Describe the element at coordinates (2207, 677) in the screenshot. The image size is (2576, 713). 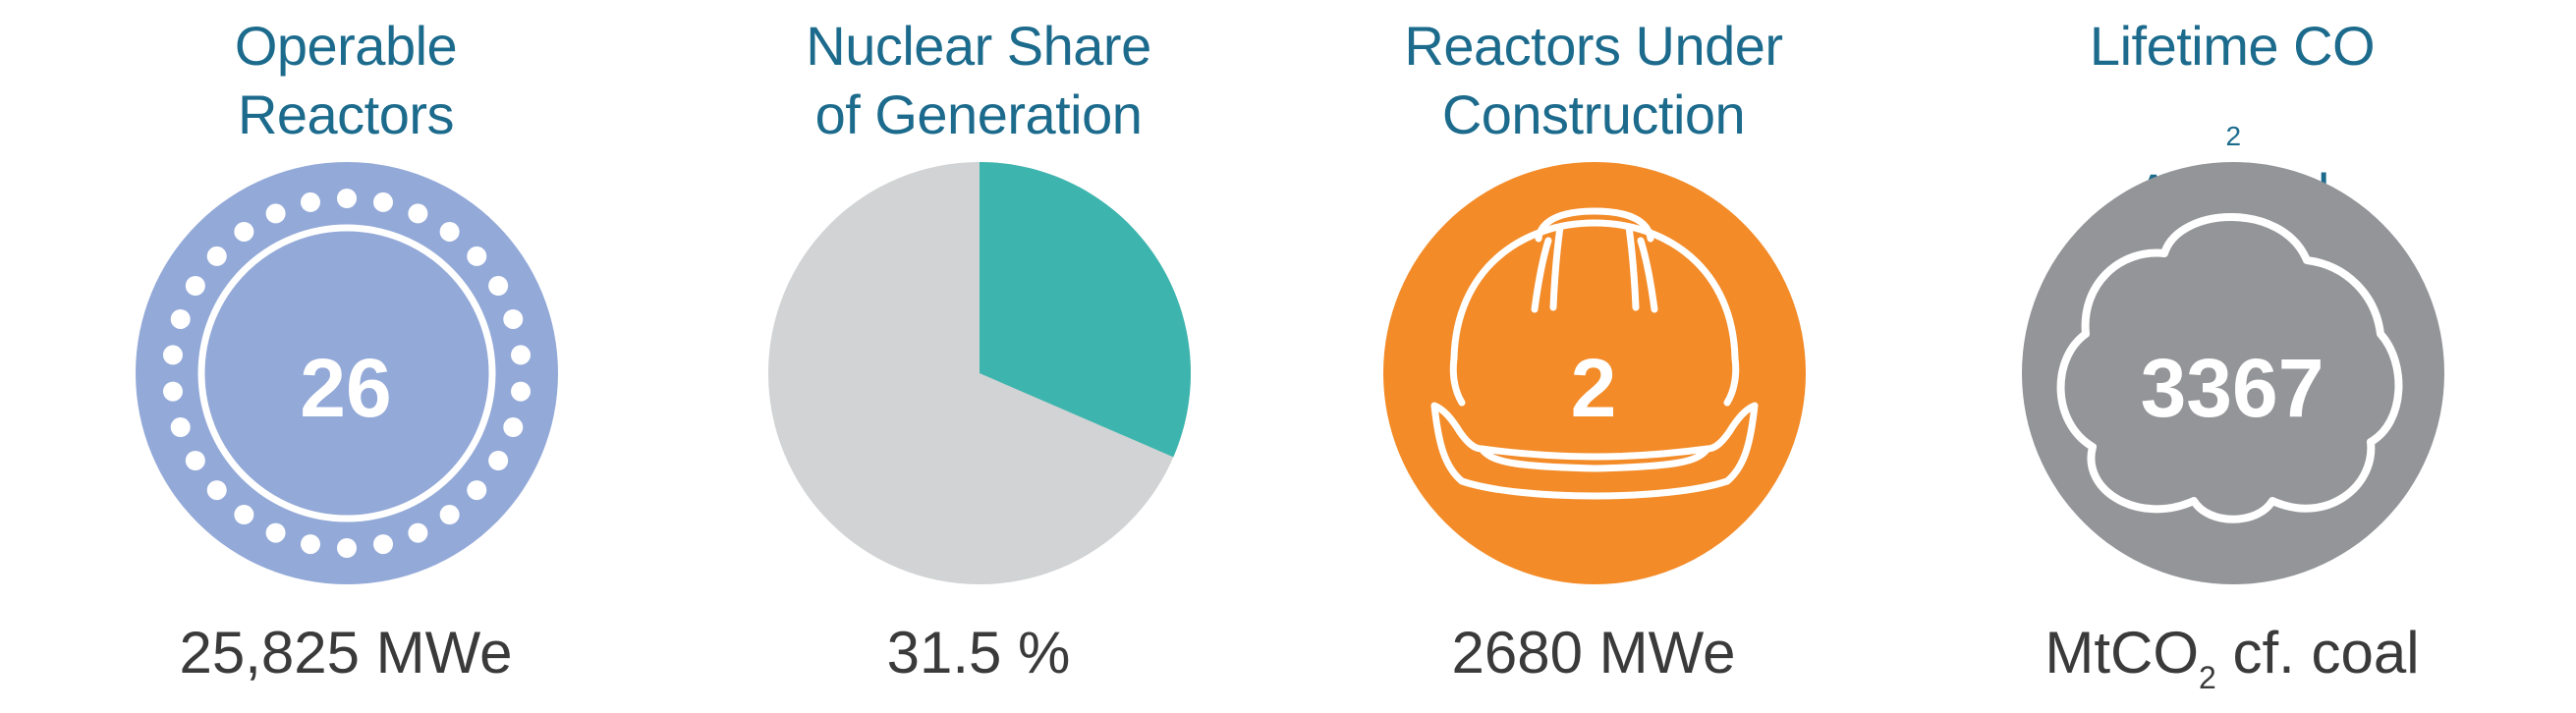
I see `caption-subscript: 2` at that location.